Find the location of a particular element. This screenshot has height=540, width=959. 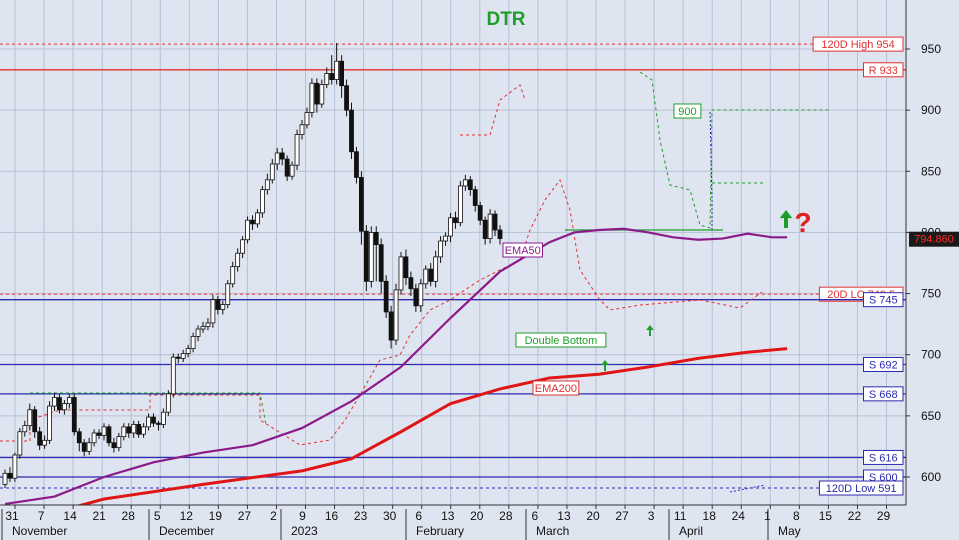

y-tick-label: 650 is located at coordinates (931, 416).